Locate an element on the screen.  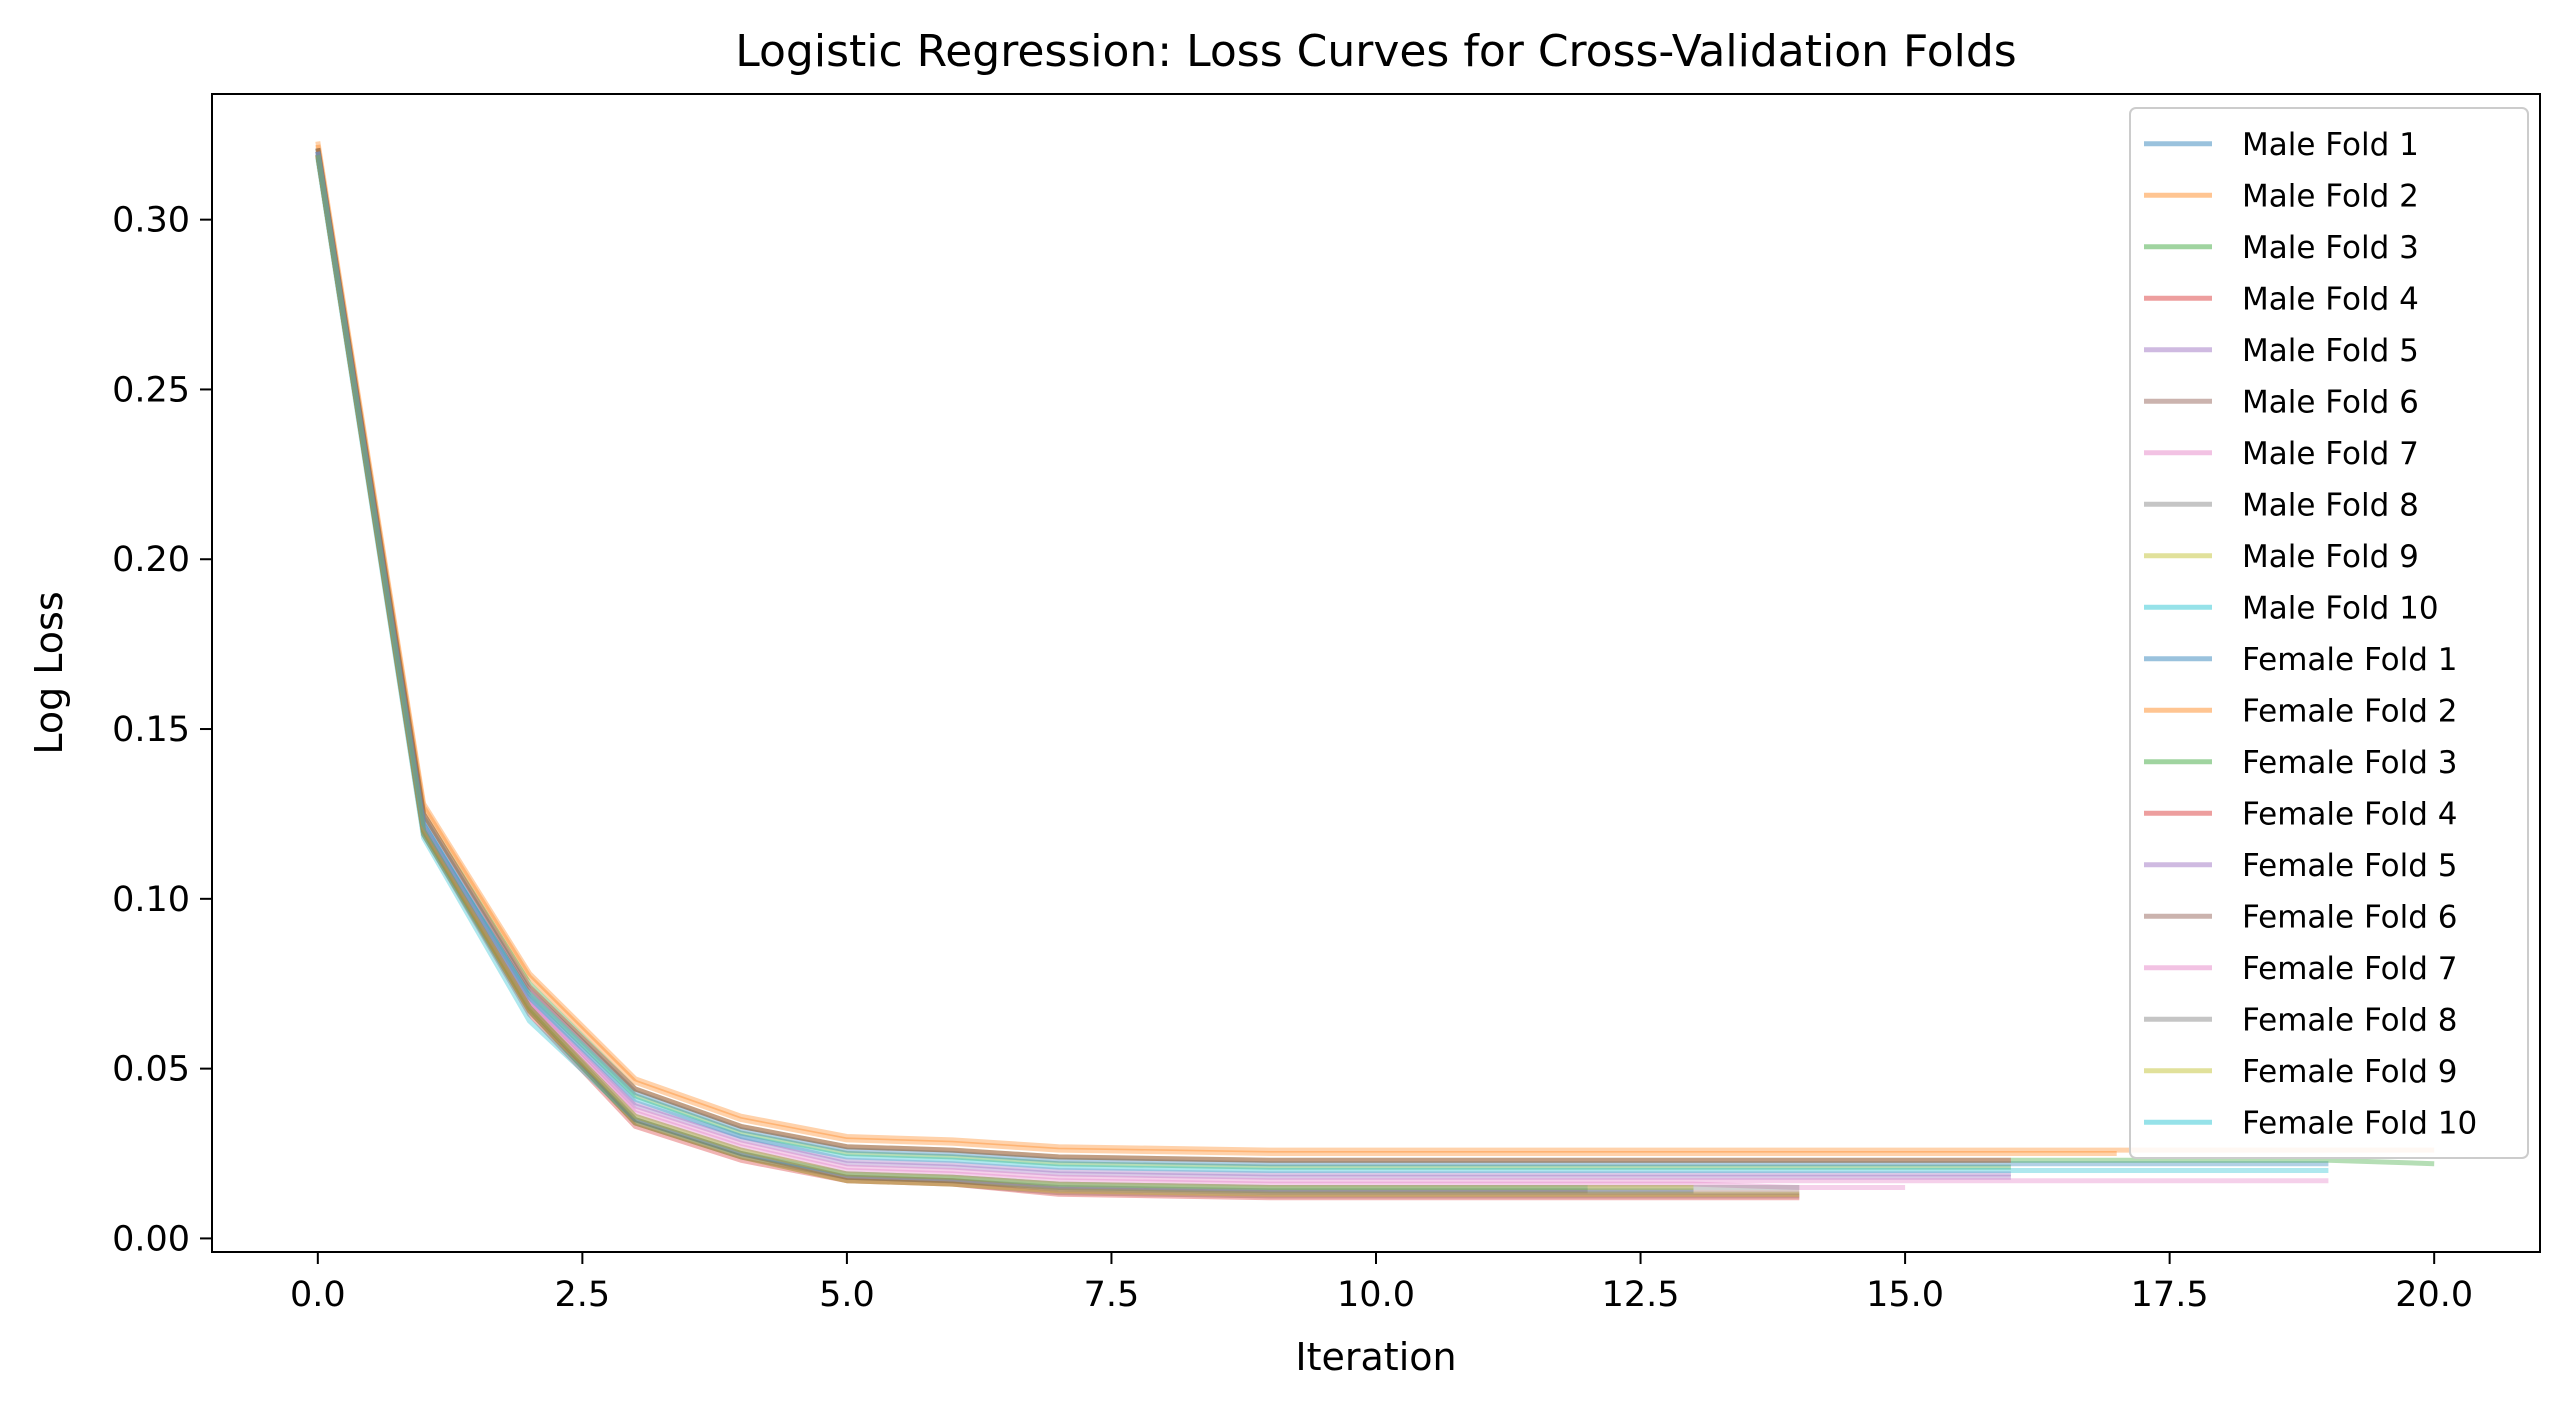
x-tick-label: 2.5 is located at coordinates (583, 1295).